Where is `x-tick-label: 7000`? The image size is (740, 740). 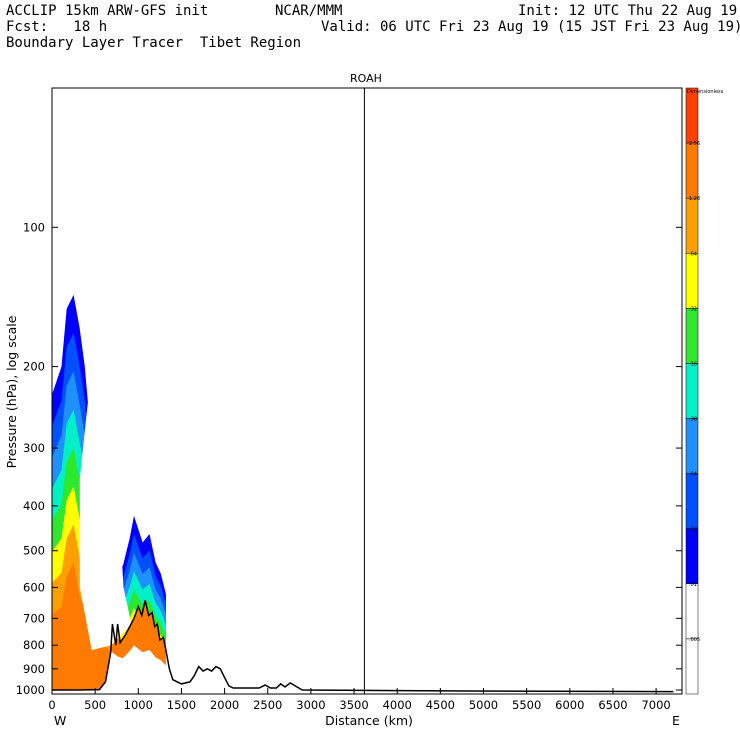
x-tick-label: 7000 is located at coordinates (655, 705).